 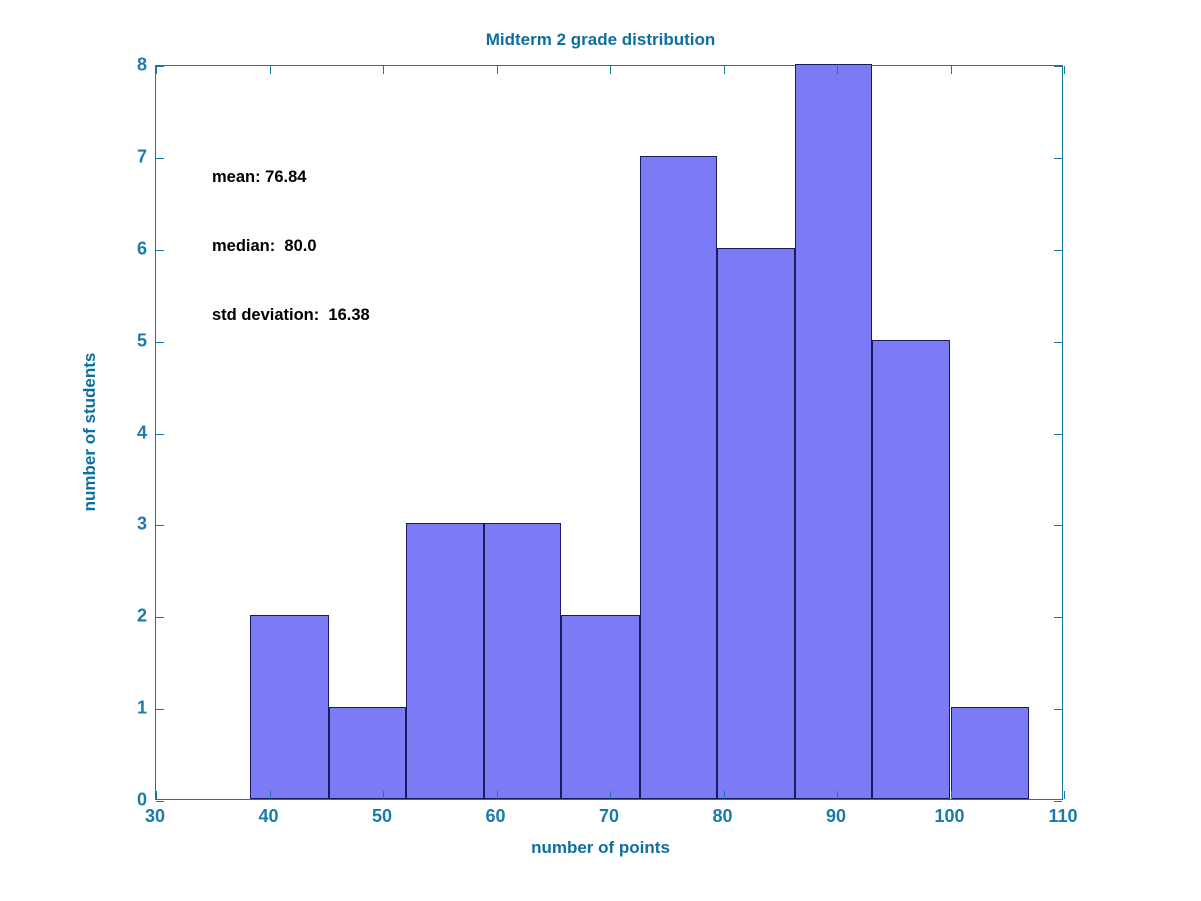 What do you see at coordinates (722, 816) in the screenshot?
I see `x-tick-label: 80` at bounding box center [722, 816].